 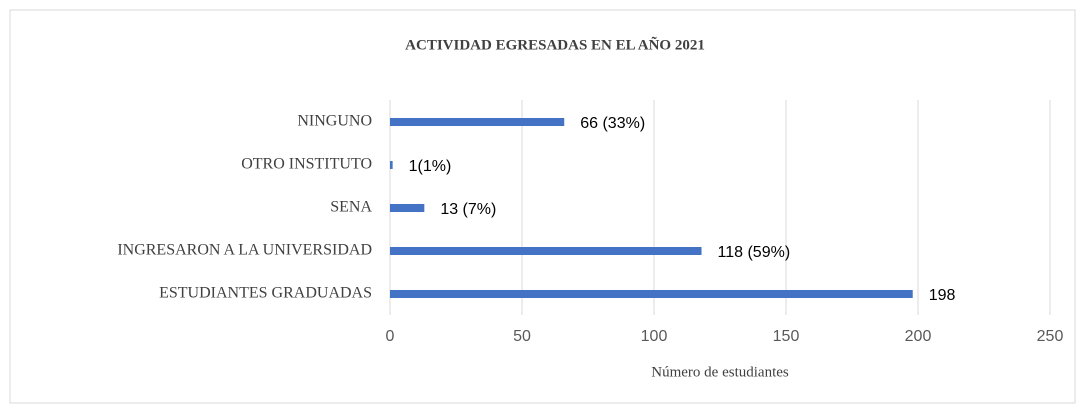 I want to click on x-tick-label: 50, so click(x=522, y=336).